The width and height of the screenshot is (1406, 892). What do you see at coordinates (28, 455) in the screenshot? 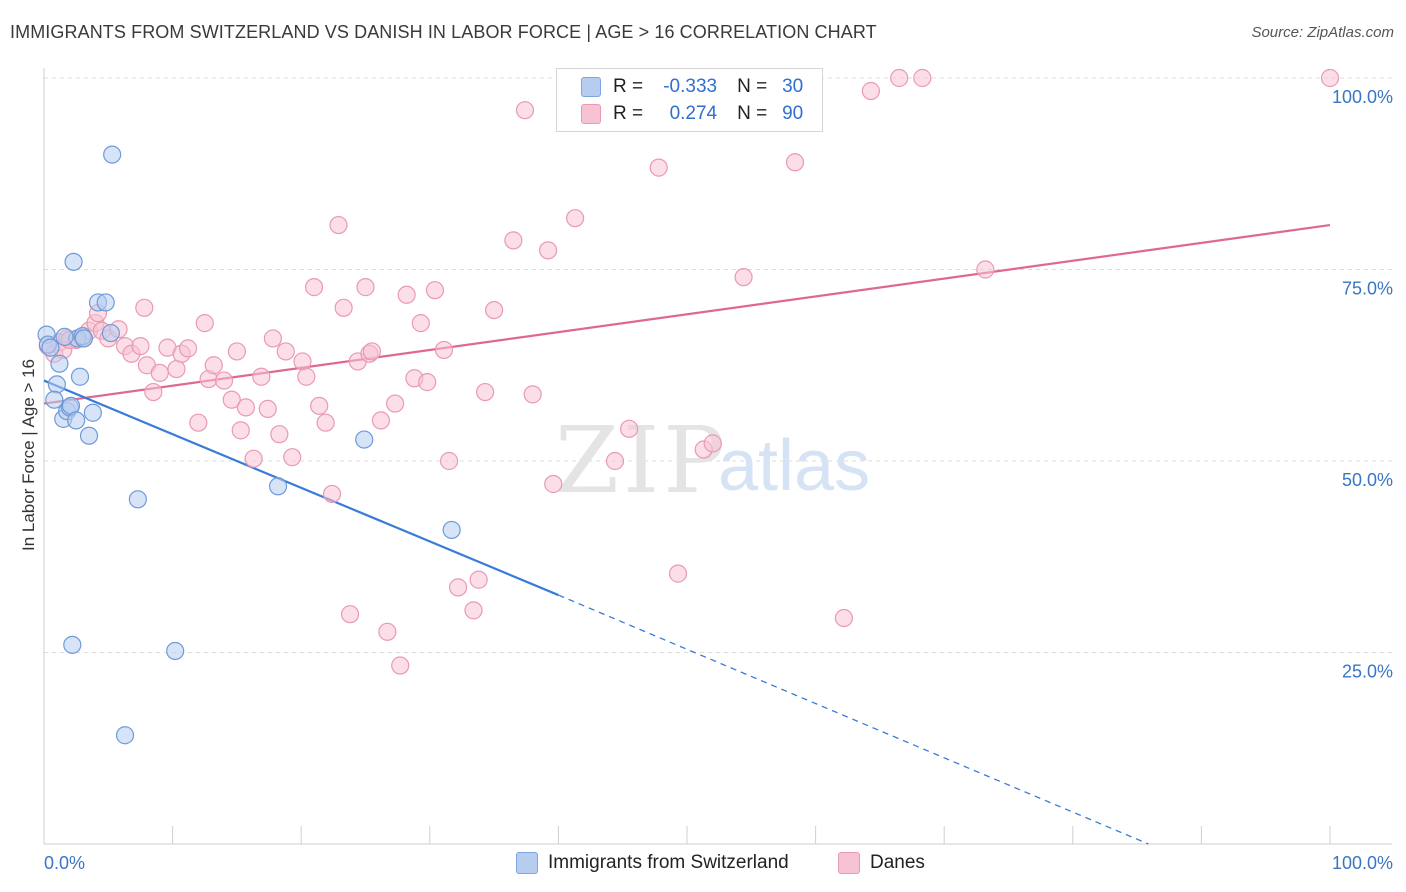
I see `y-axis-label: In Labor Force | Age > 16` at bounding box center [28, 455].